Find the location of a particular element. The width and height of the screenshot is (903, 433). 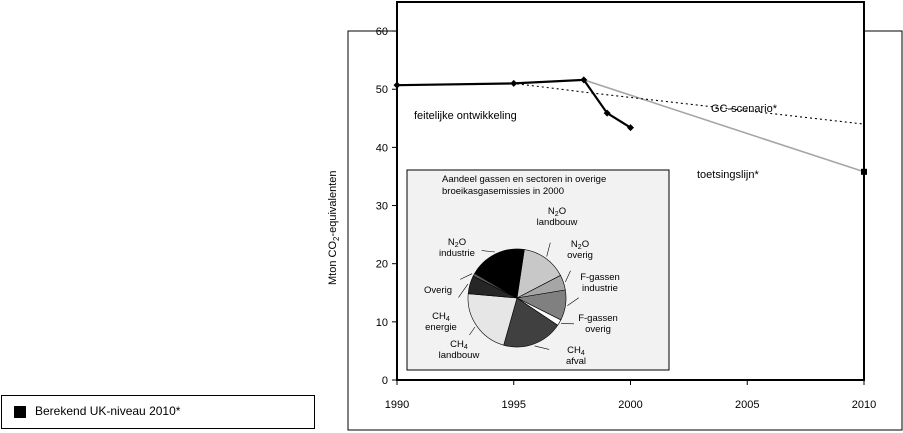

pie-label-n2o_overig: N2O is located at coordinates (580, 245).